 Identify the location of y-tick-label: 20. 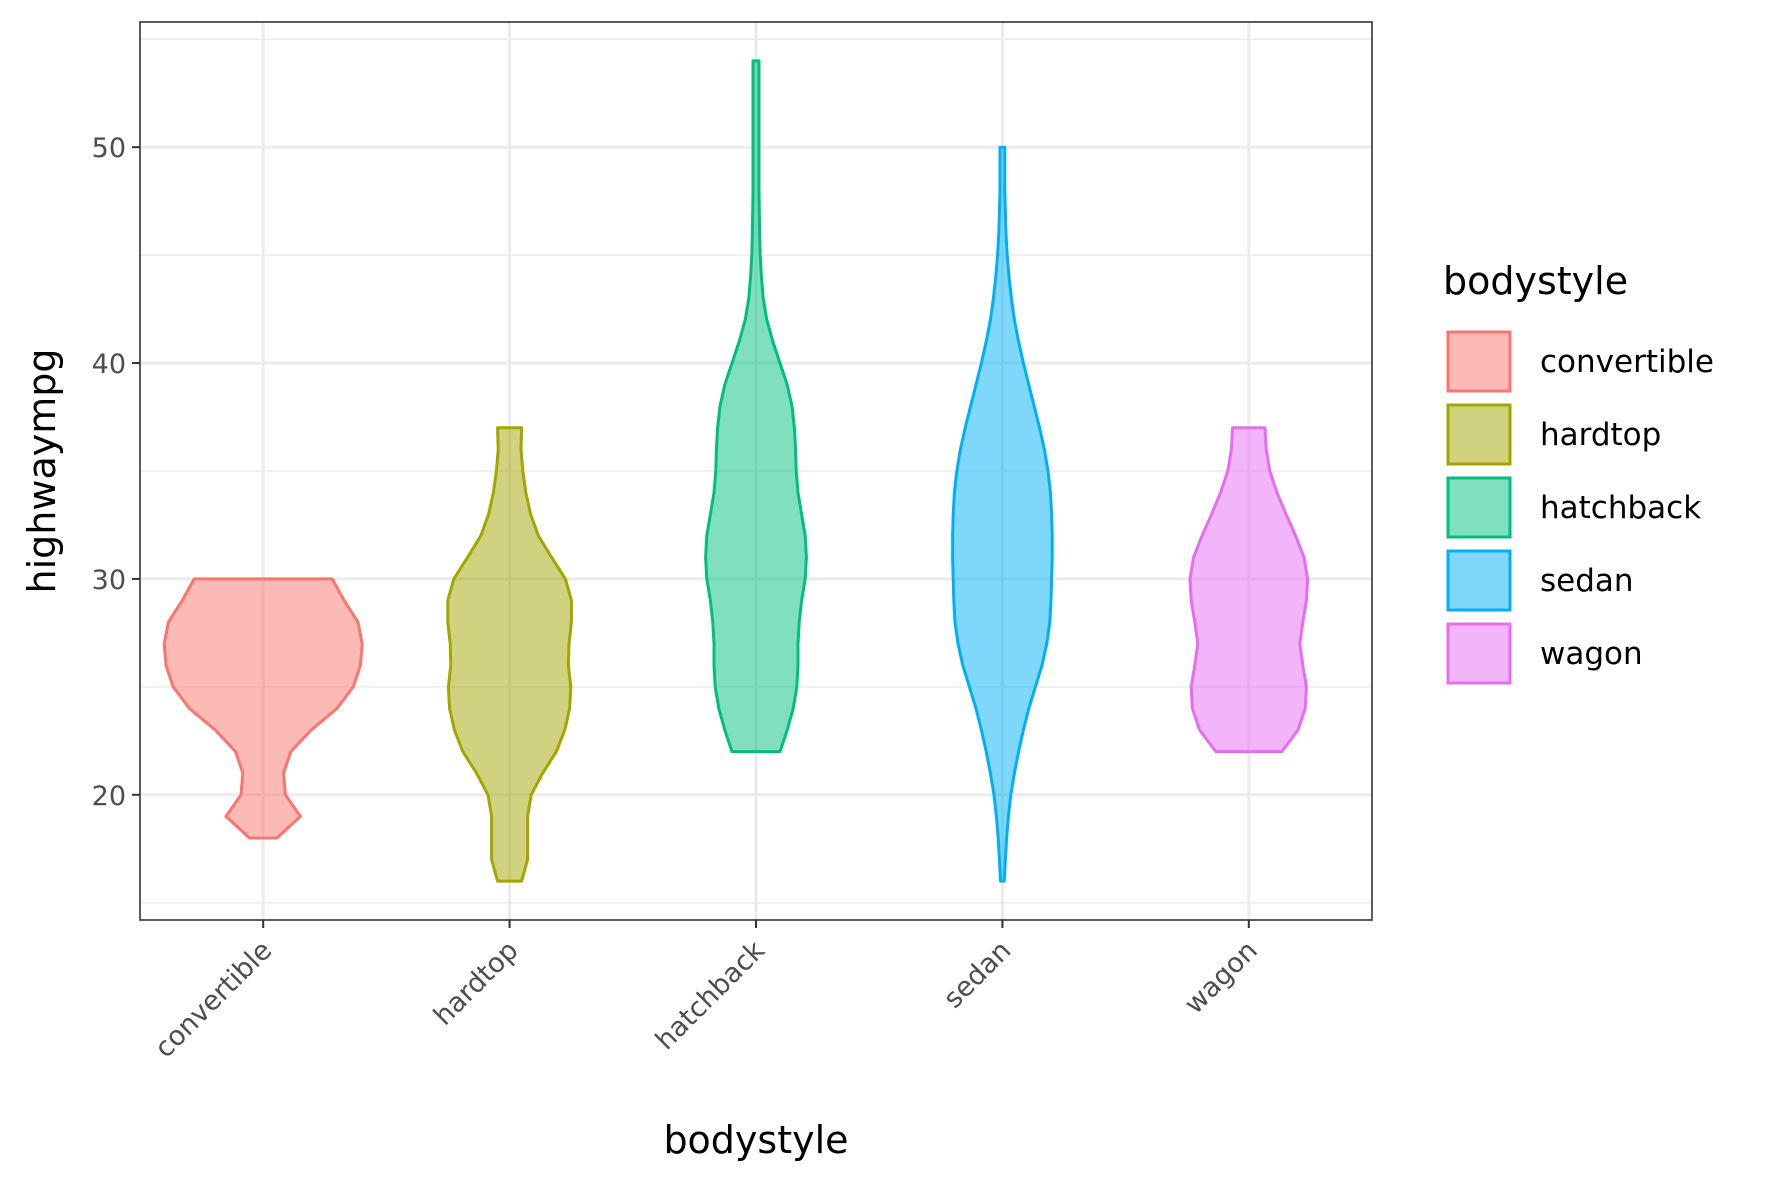
(109, 796).